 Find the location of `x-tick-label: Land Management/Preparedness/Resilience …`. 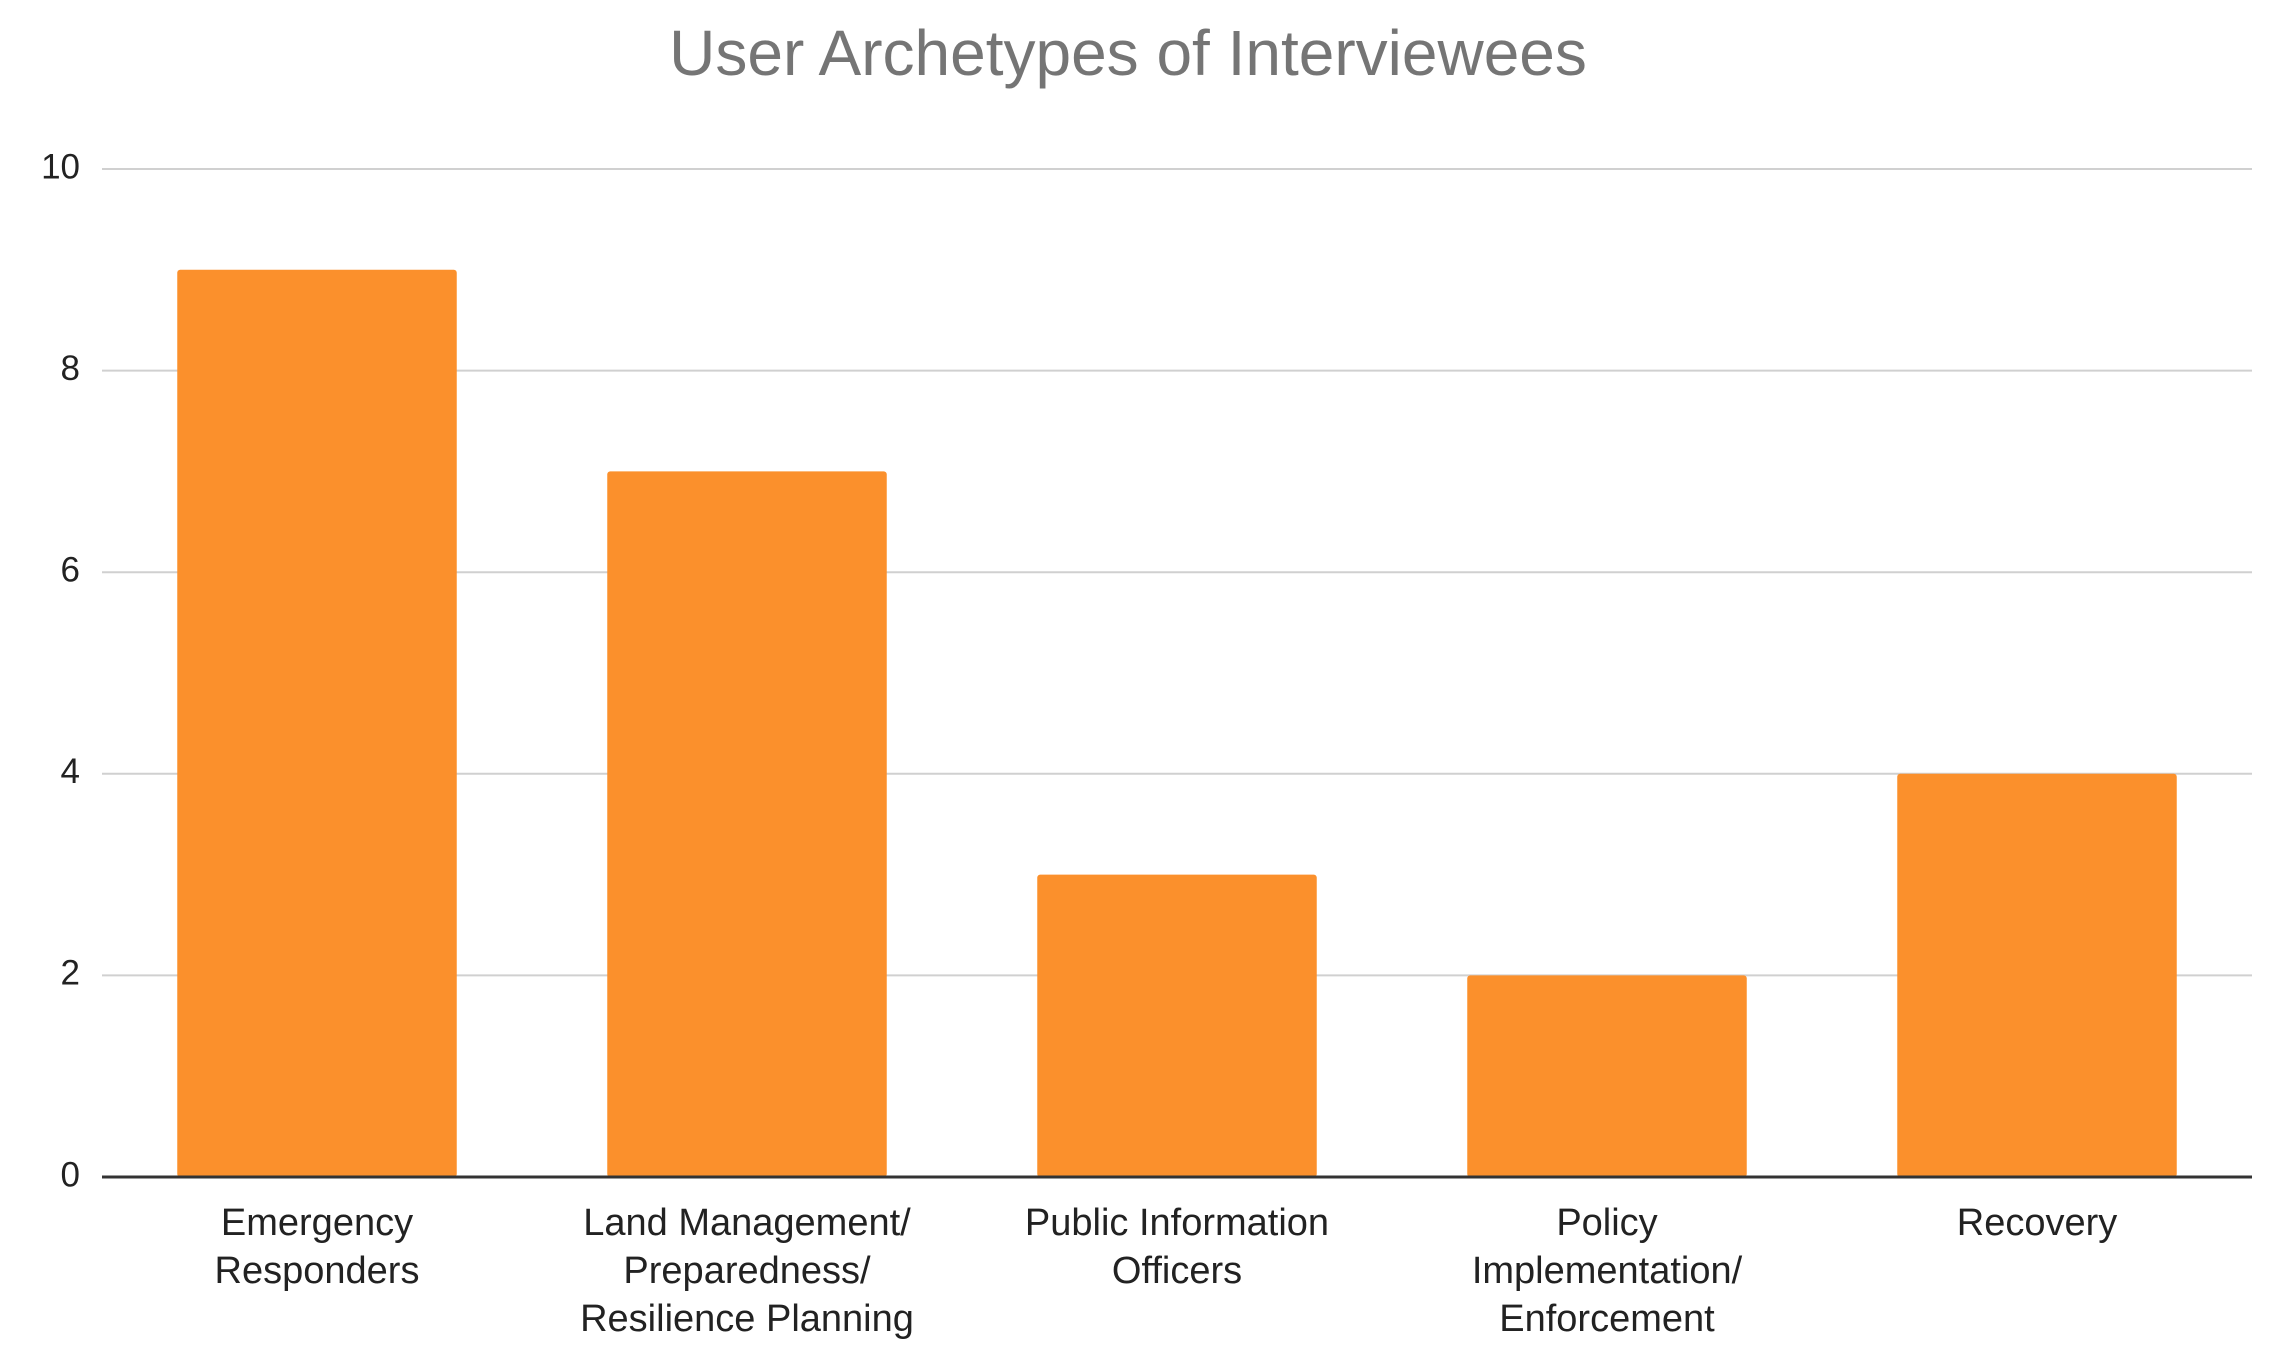

x-tick-label: Land Management/Preparedness/Resilience … is located at coordinates (747, 1271).